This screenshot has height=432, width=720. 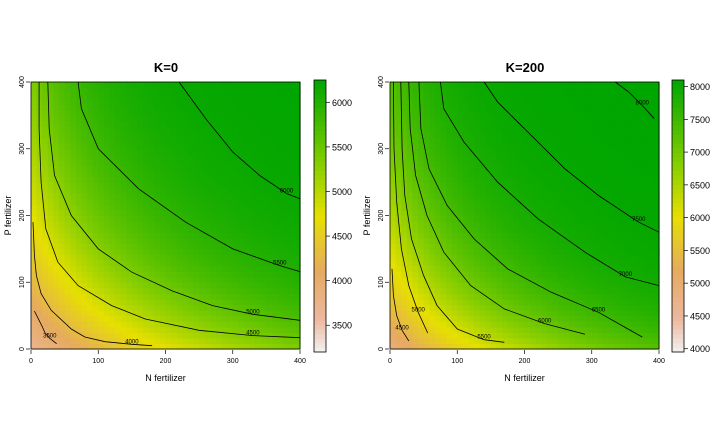 I want to click on contour-label: 7500, so click(x=639, y=220).